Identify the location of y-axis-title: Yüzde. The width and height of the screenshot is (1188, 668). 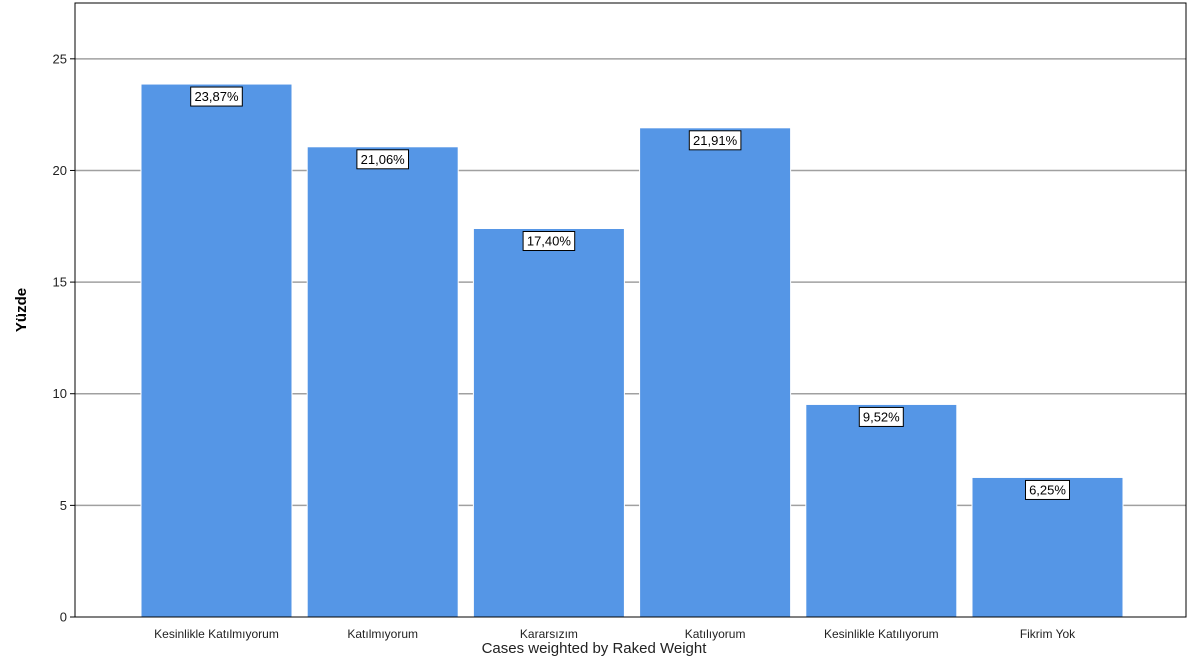
(21, 310).